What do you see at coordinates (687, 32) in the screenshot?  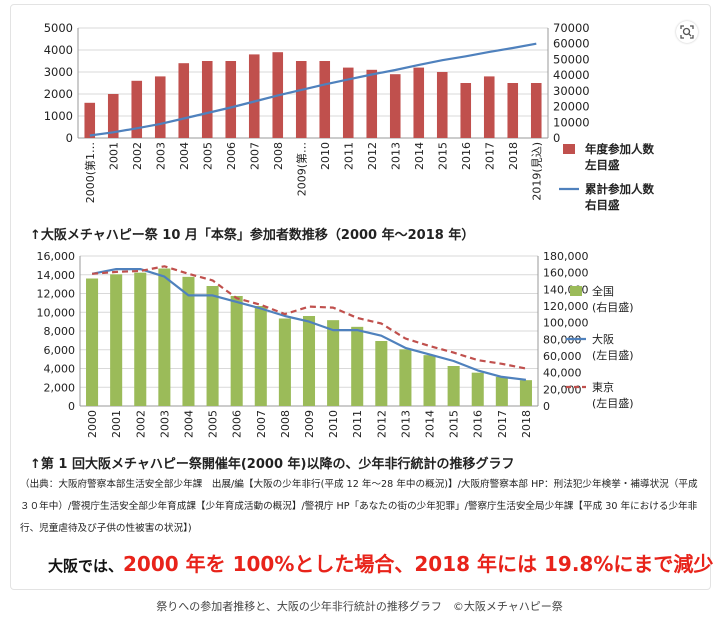 I see `image-search-icon` at bounding box center [687, 32].